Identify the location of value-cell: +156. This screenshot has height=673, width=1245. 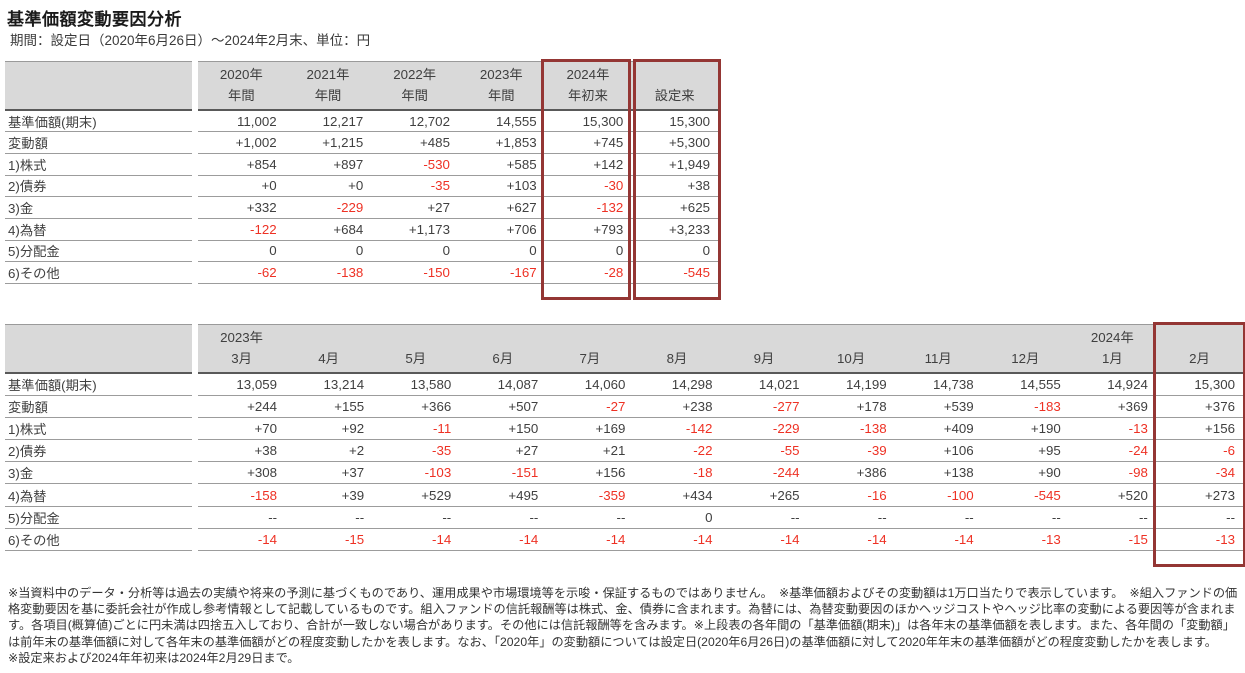
(1199, 429).